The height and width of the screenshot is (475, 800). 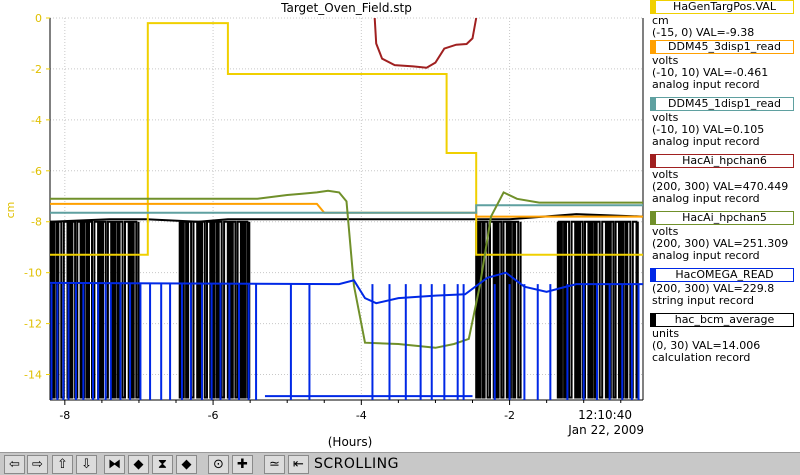 I want to click on legend-info-line: (-10, 10) VAL=0.105, so click(x=708, y=129).